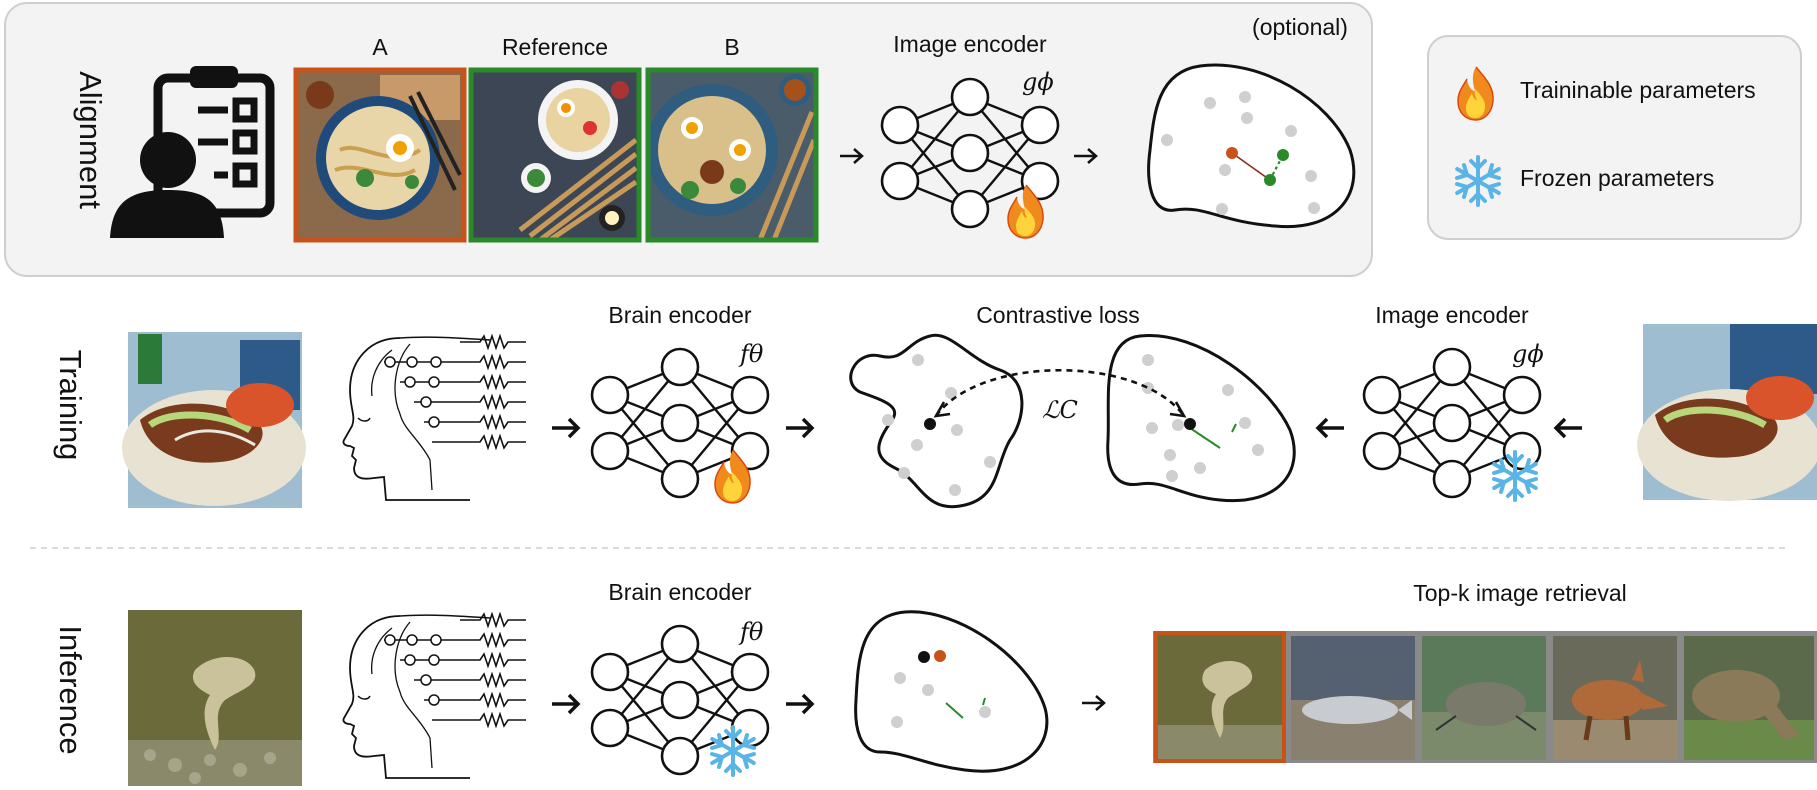  Describe the element at coordinates (1251, 146) in the screenshot. I see `alignment-embedding-space` at that location.